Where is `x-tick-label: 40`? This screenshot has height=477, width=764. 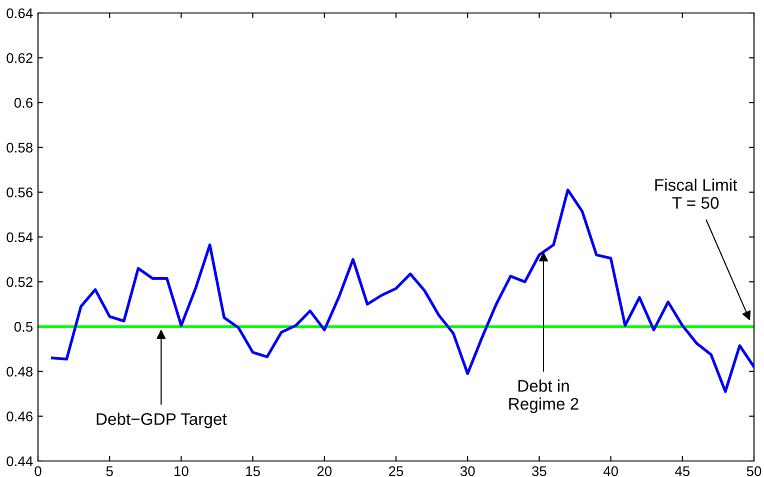 x-tick-label: 40 is located at coordinates (610, 471).